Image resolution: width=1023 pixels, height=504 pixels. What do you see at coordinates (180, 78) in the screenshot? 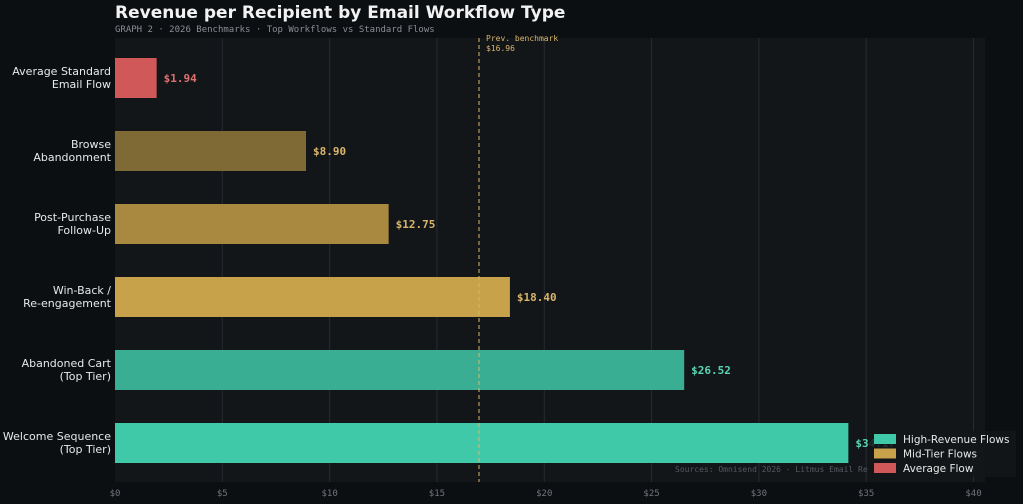
I see `bar-value-label: $1.94` at bounding box center [180, 78].